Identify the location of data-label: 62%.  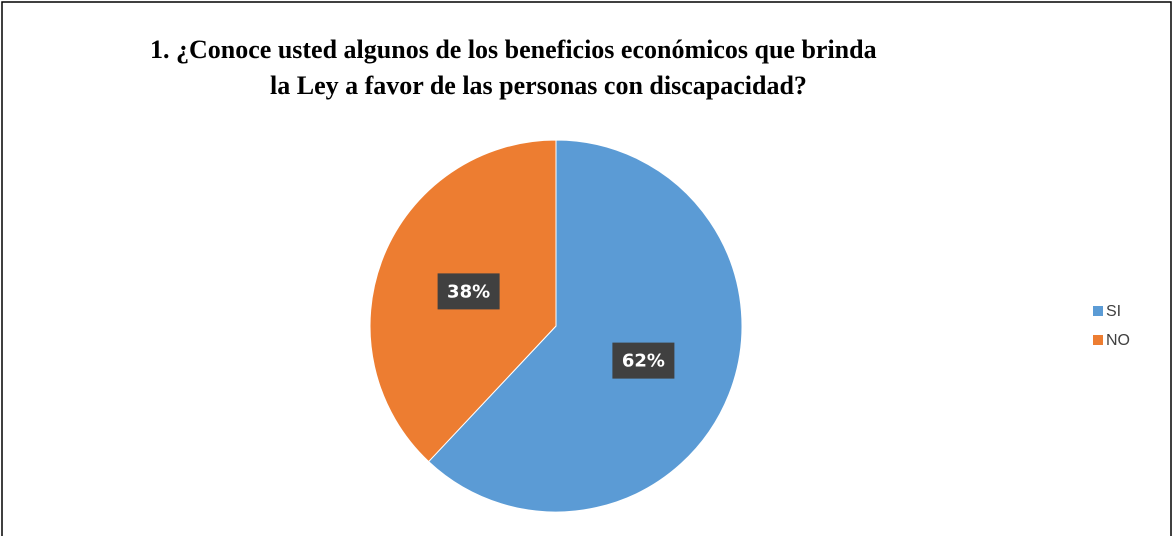
(643, 361).